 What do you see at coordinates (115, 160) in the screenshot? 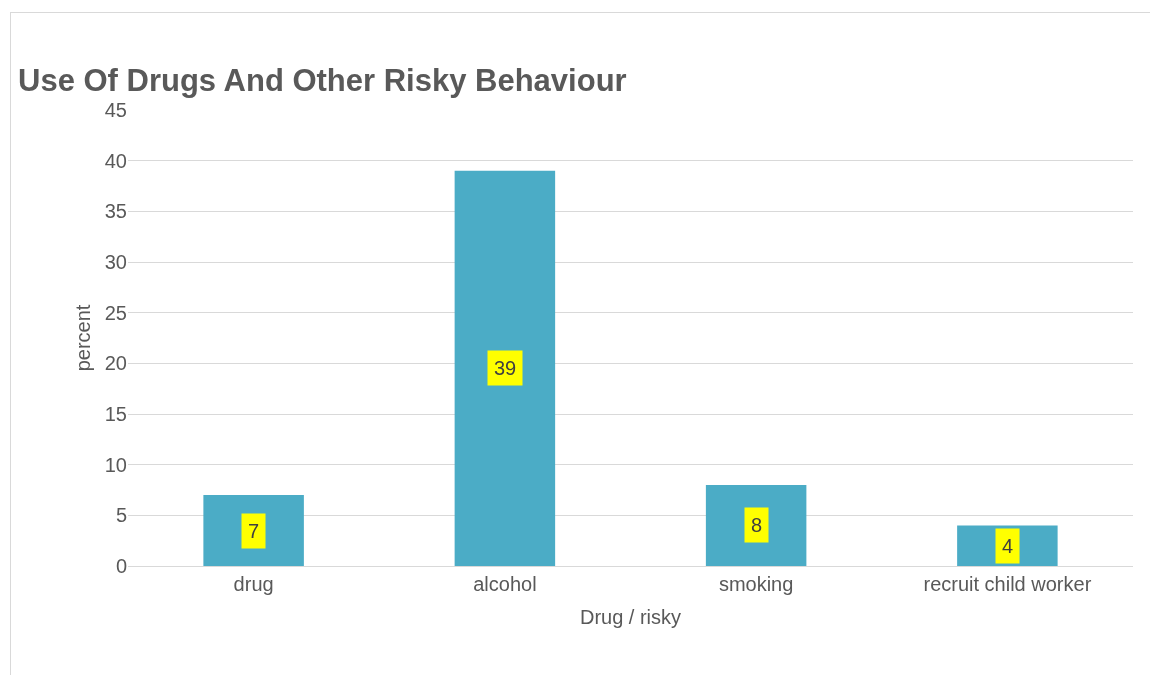
I see `y-tick-label: 40` at bounding box center [115, 160].